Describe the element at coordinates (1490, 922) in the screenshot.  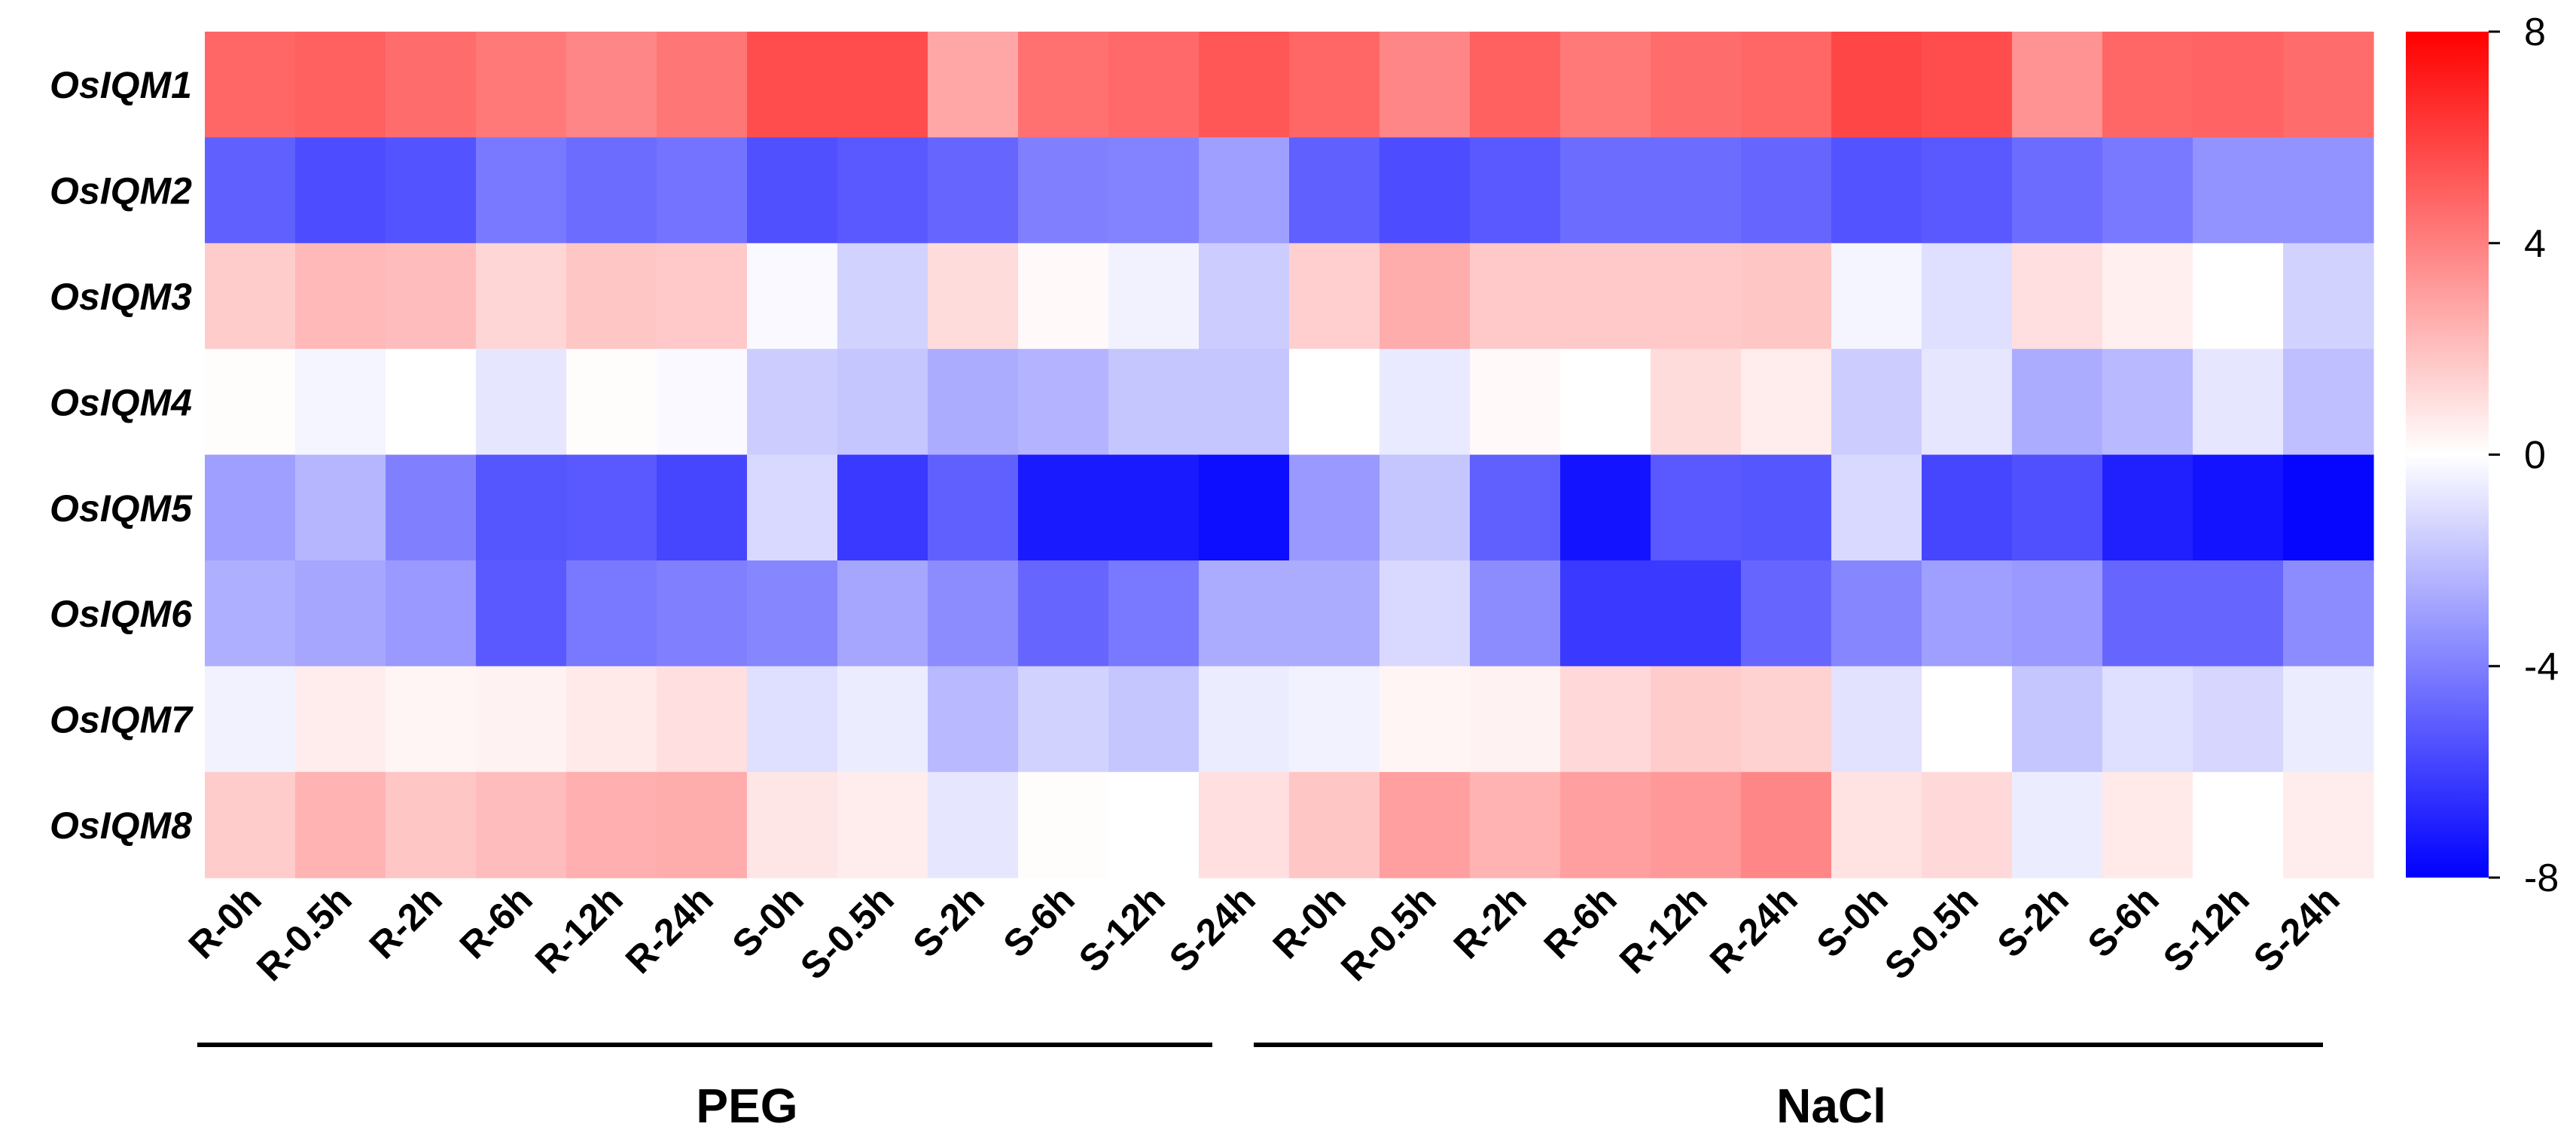
I see `column-label-15: R-2h` at that location.